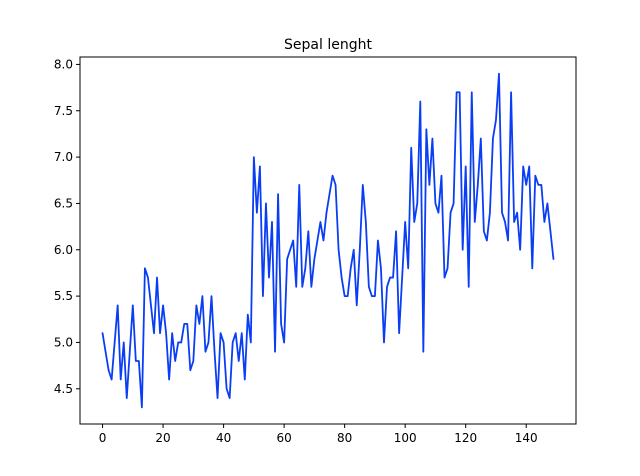 The width and height of the screenshot is (640, 476). I want to click on chart-title: Sepal lenght, so click(328, 45).